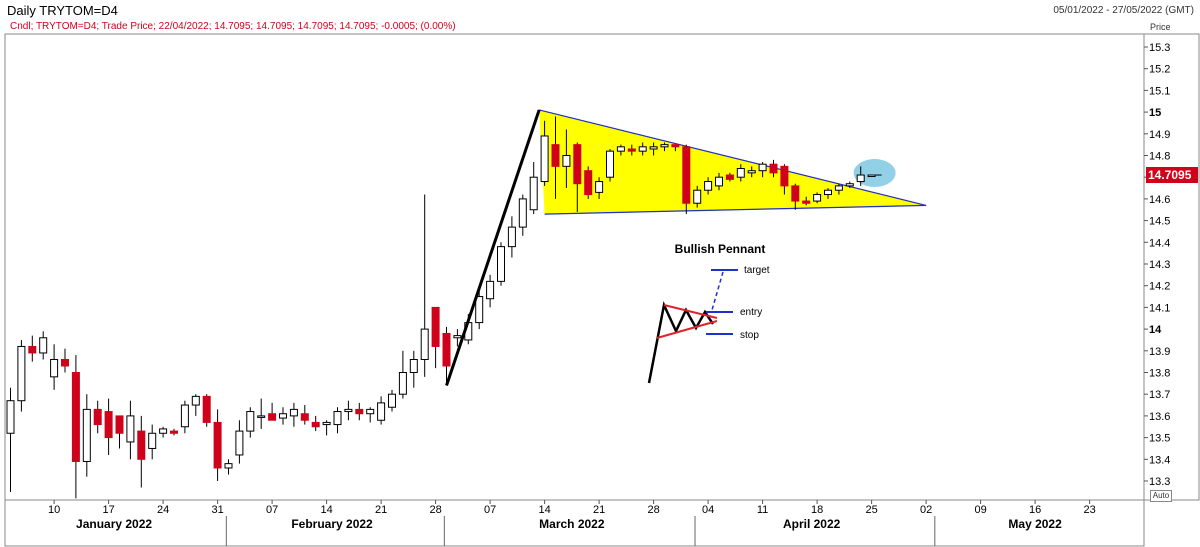 This screenshot has height=547, width=1200. What do you see at coordinates (108, 510) in the screenshot?
I see `x-tick-label: 17` at bounding box center [108, 510].